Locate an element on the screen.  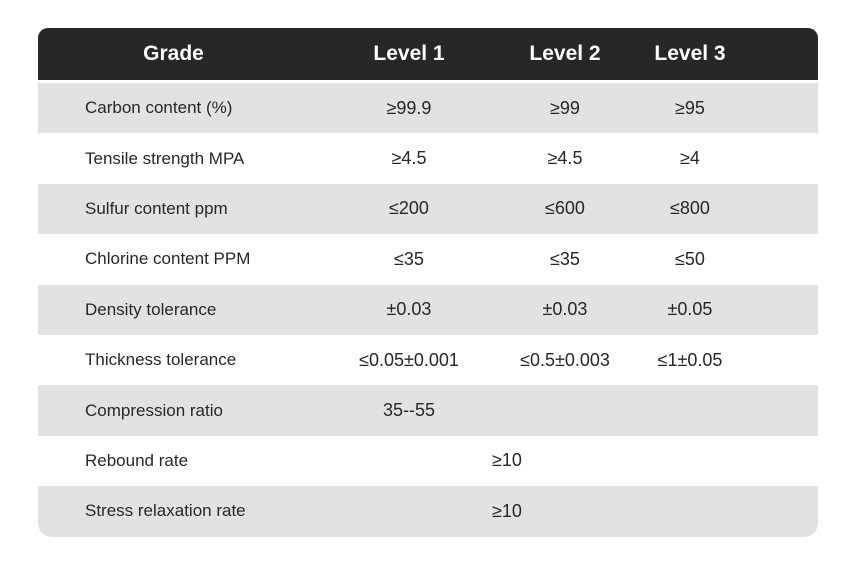
header-cell-grade: Grade is located at coordinates (173, 53).